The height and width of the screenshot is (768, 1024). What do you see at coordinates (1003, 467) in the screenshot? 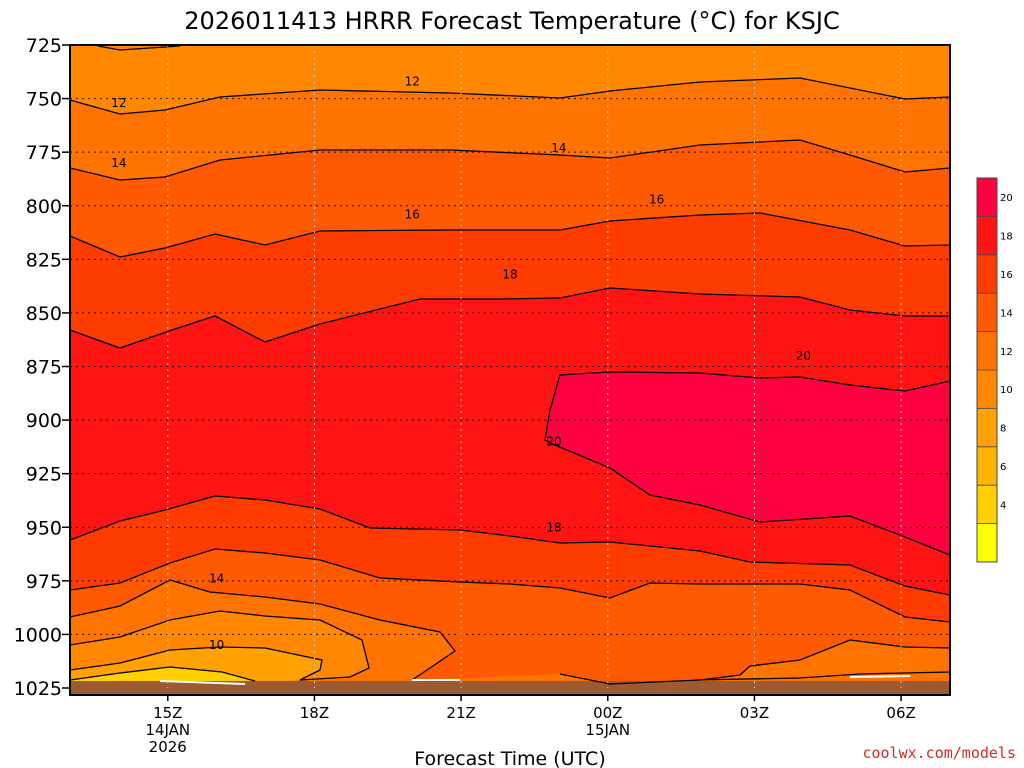
I see `colorbar-tick-label: 6` at bounding box center [1003, 467].